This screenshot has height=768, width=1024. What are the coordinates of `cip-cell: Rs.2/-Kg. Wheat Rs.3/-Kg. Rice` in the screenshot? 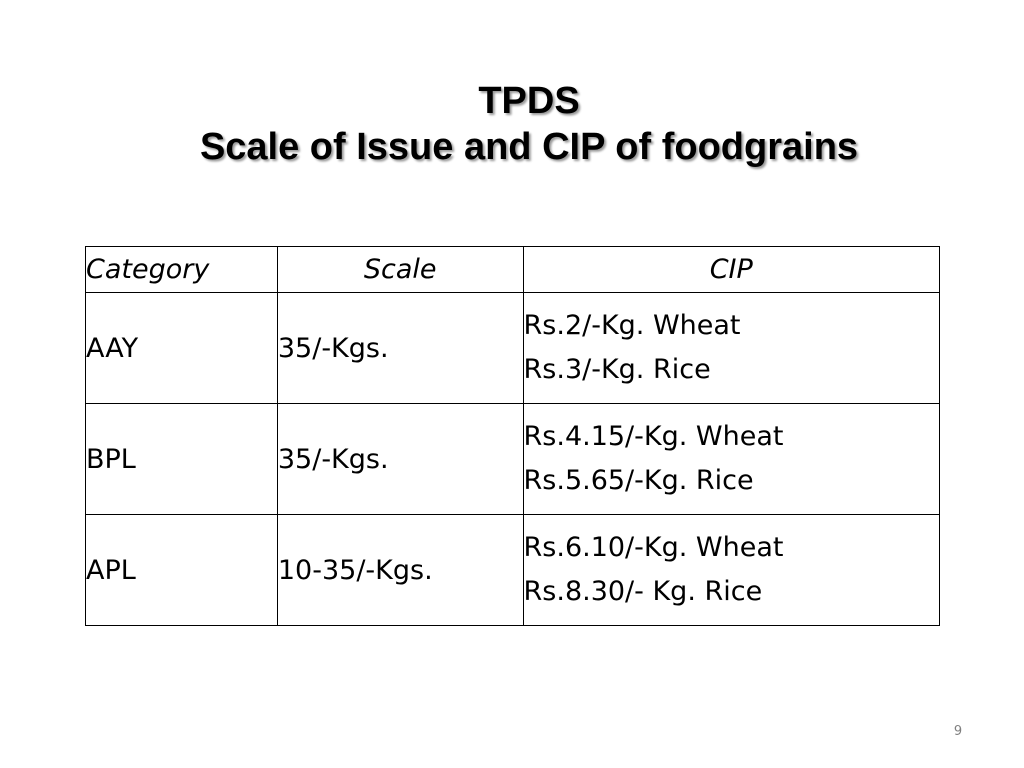 It's located at (731, 348).